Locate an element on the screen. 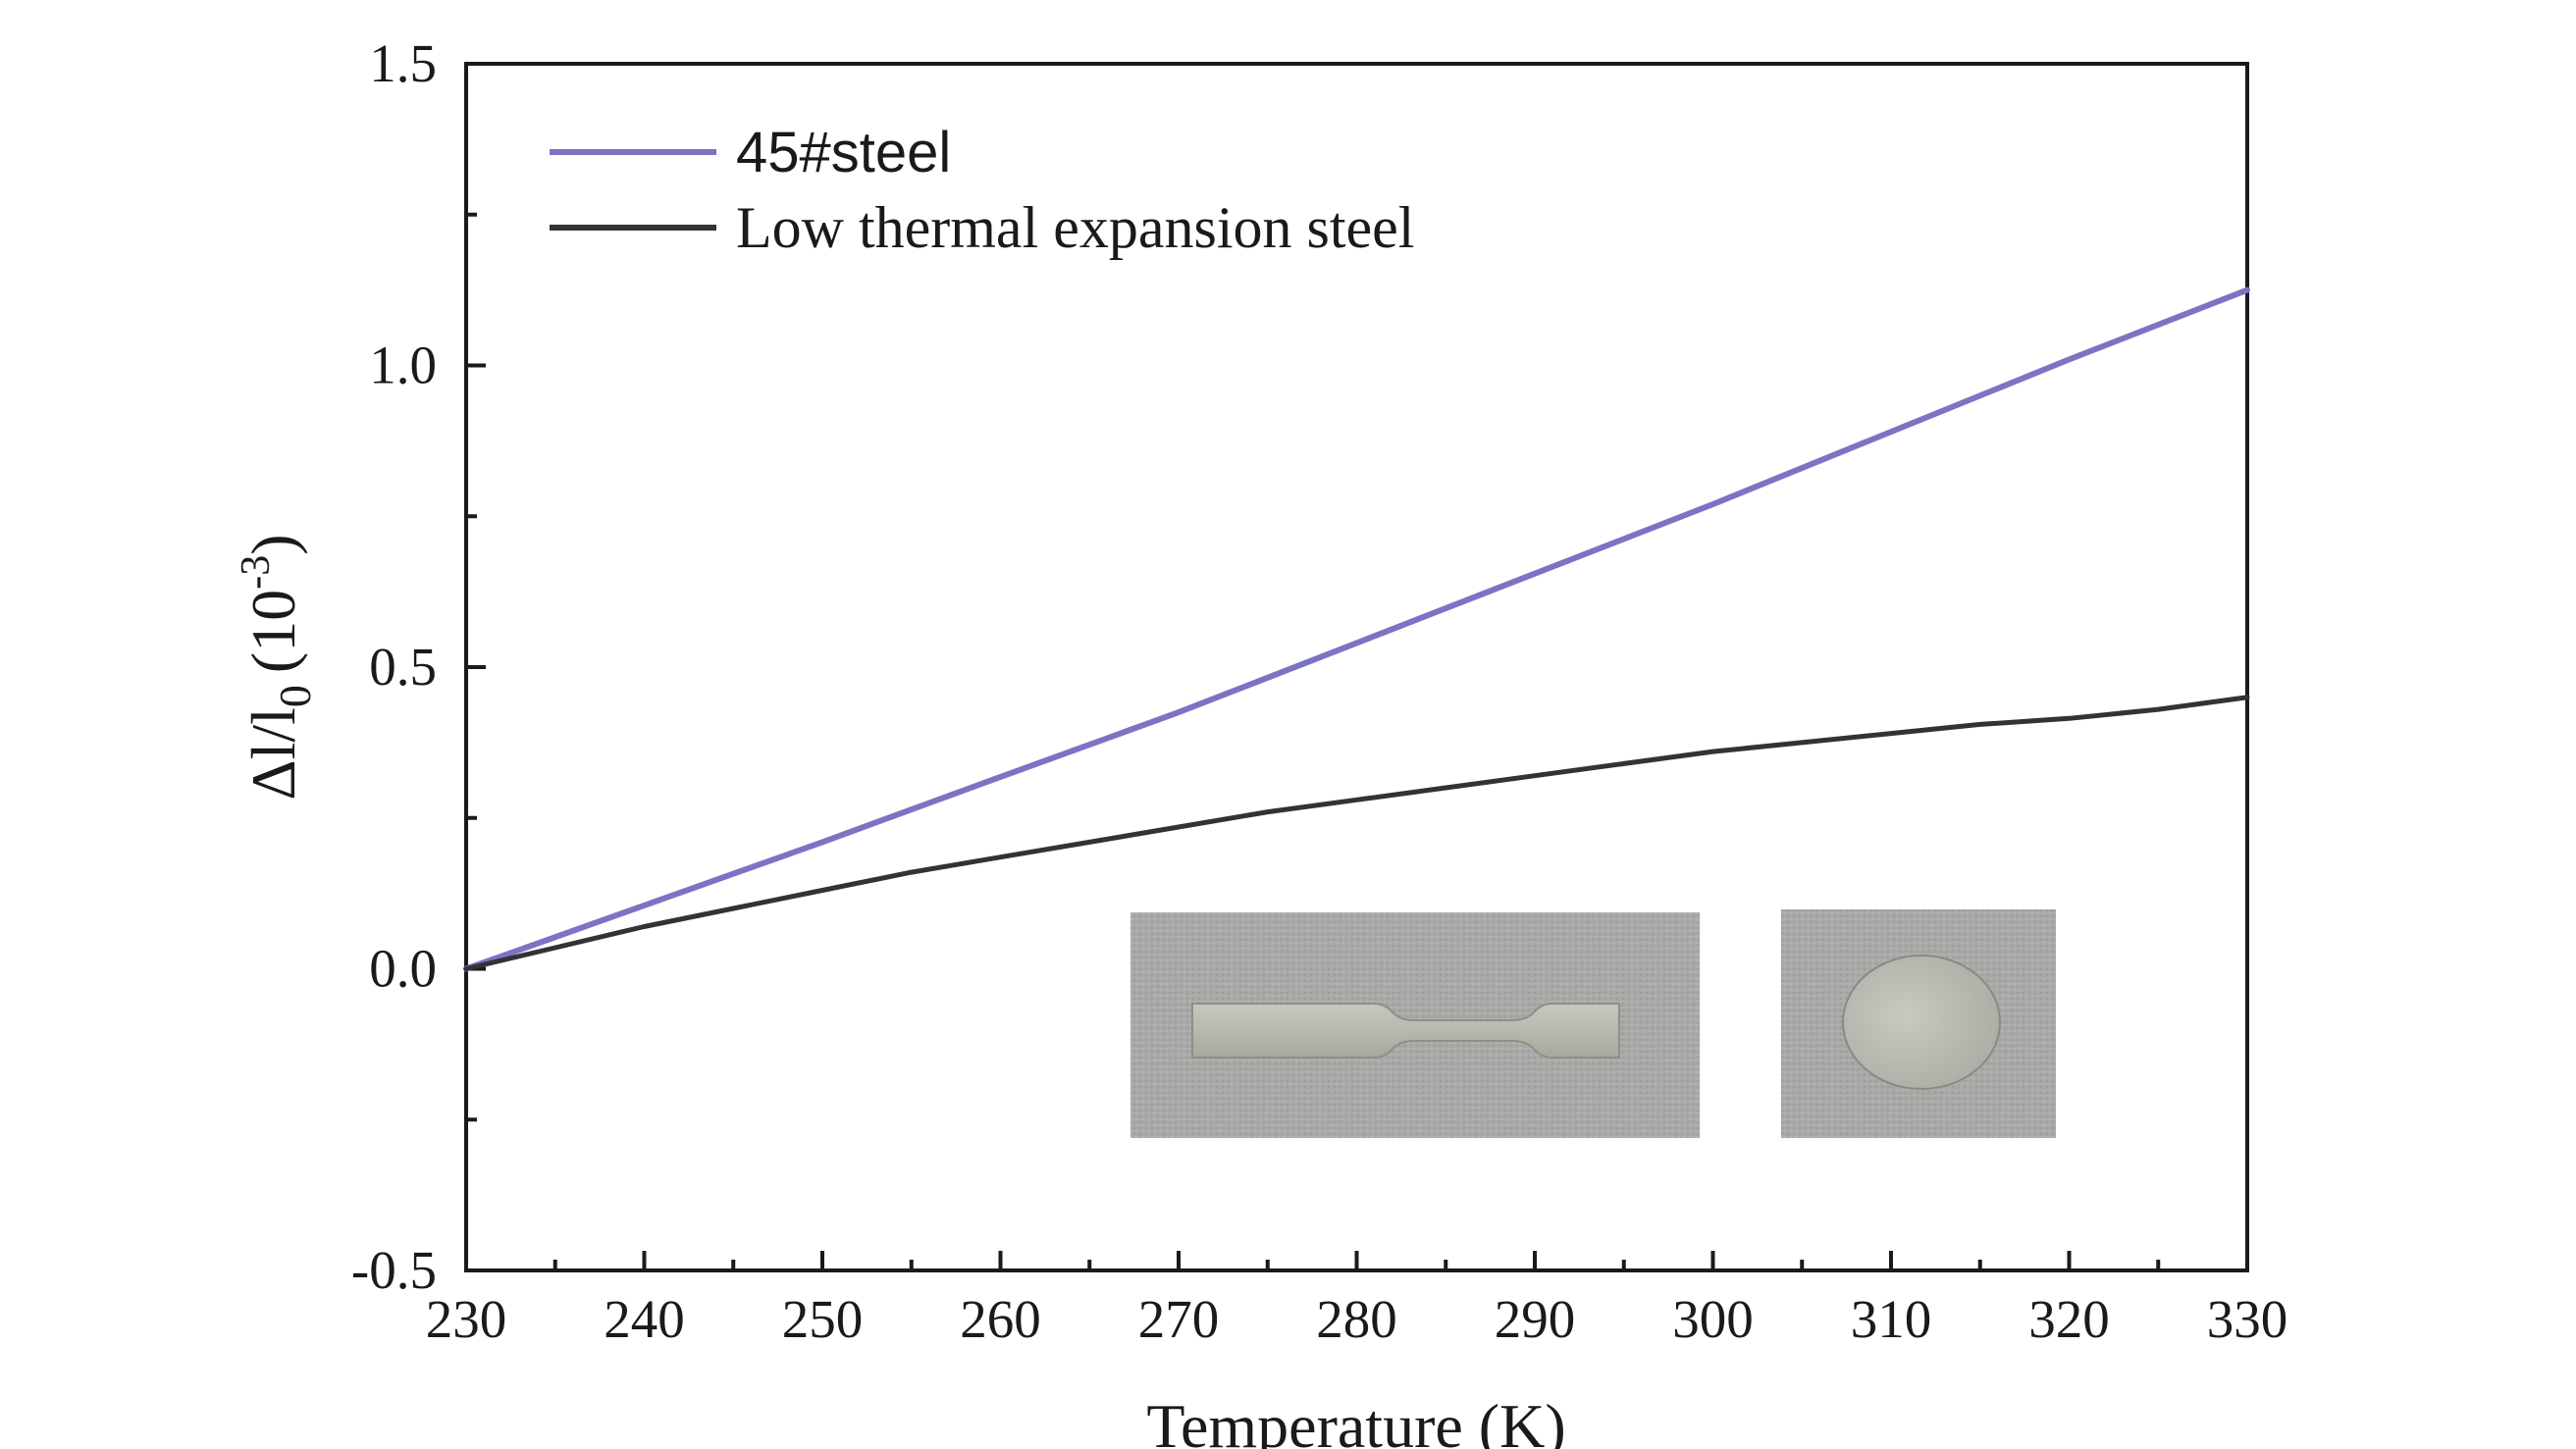  x-tick-label: 230 is located at coordinates (466, 1319).